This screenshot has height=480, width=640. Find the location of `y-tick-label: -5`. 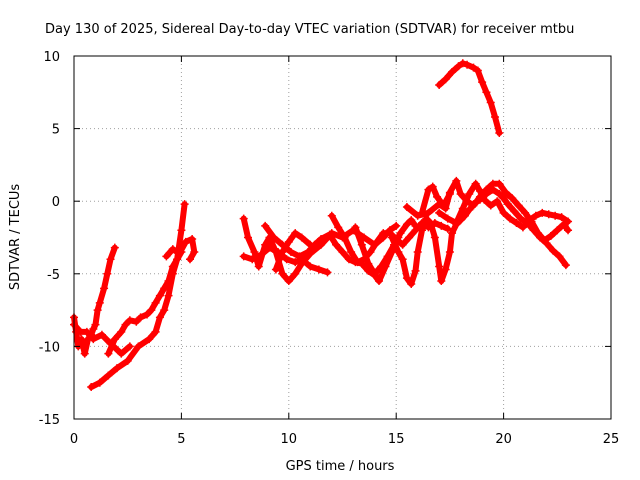

y-tick-label: -5 is located at coordinates (53, 275).